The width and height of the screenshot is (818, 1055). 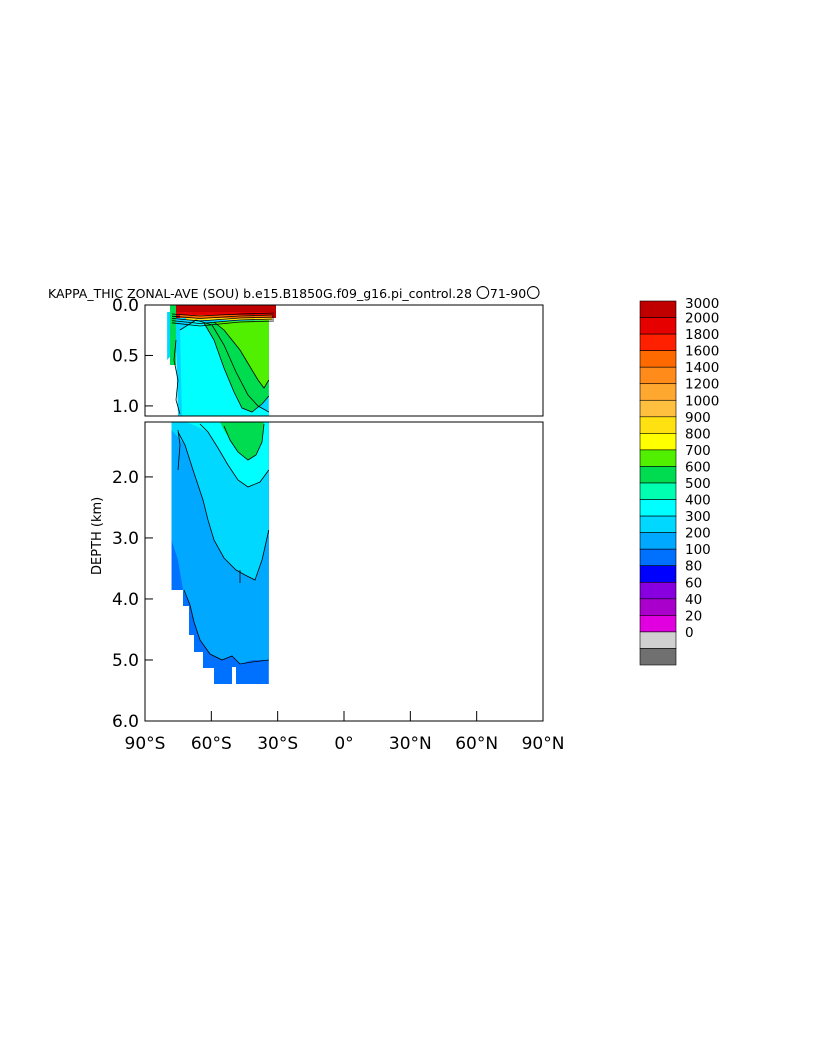 What do you see at coordinates (698, 467) in the screenshot?
I see `colorbar-label: 600` at bounding box center [698, 467].